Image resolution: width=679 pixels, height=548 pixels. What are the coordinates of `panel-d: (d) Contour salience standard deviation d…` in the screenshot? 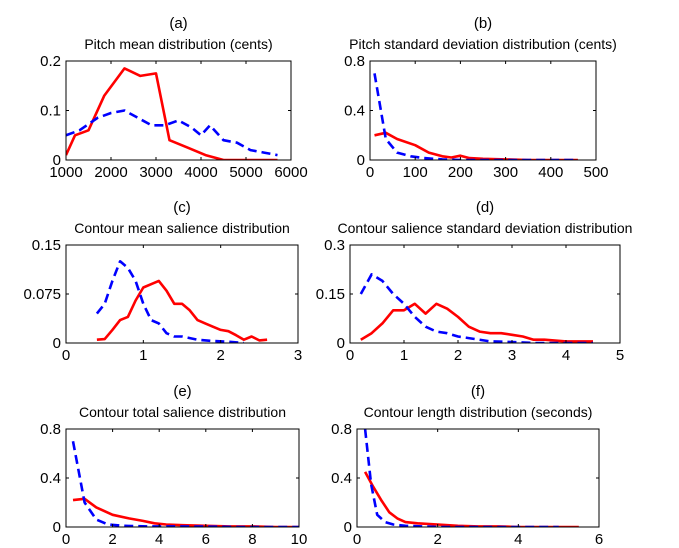 It's located at (474, 281).